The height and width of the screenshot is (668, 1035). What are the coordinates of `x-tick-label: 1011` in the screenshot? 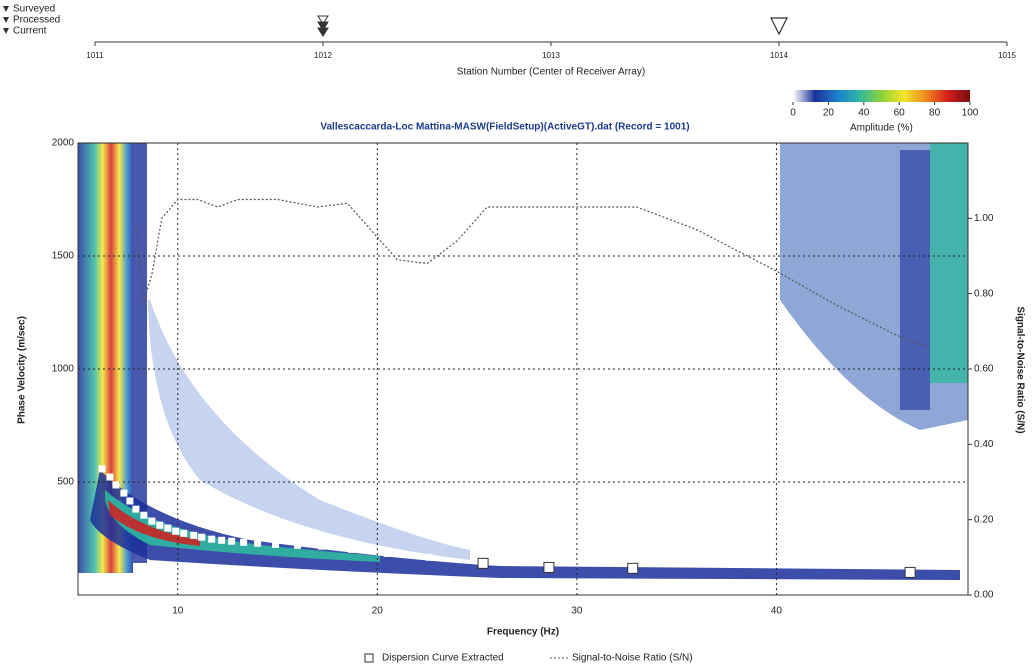 It's located at (95, 55).